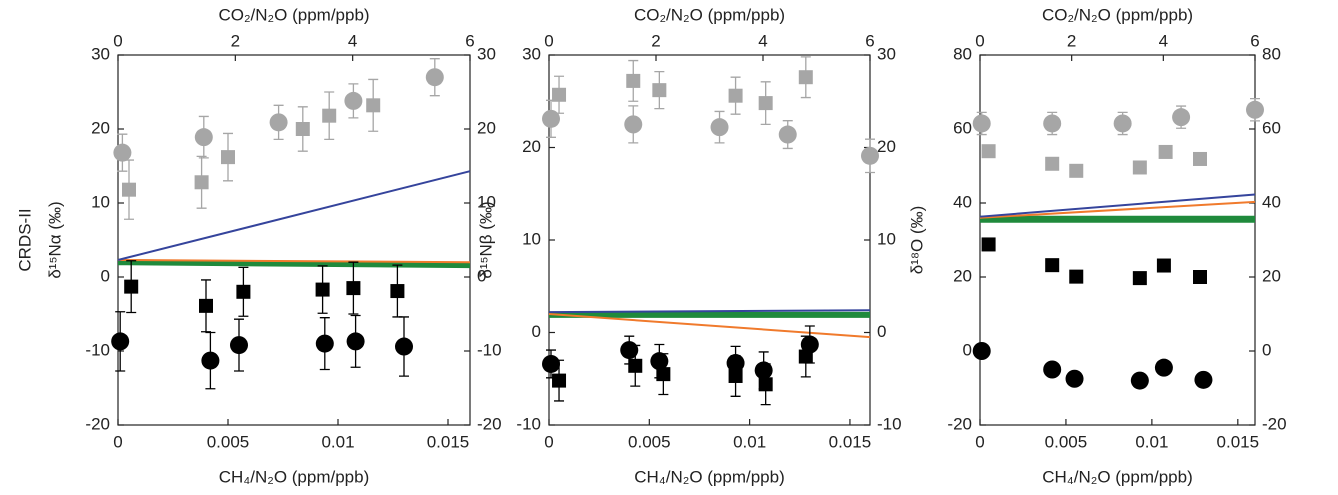 The height and width of the screenshot is (495, 1338). Describe the element at coordinates (962, 53) in the screenshot. I see `y-tick-label: 80` at that location.